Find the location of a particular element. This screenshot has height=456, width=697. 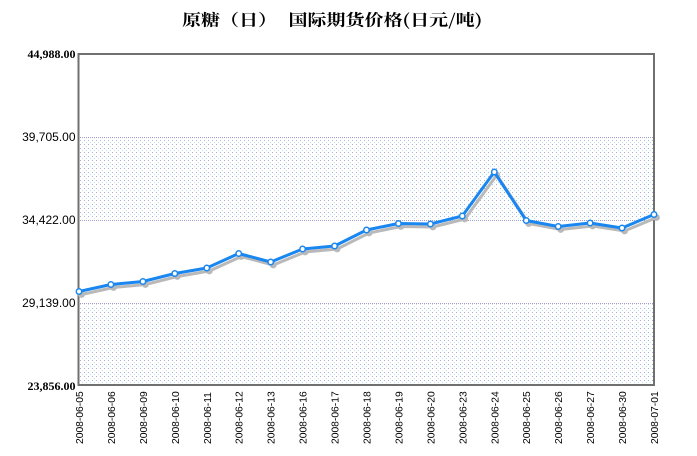

svg-text: 2008-06-05 is located at coordinates (80, 417).